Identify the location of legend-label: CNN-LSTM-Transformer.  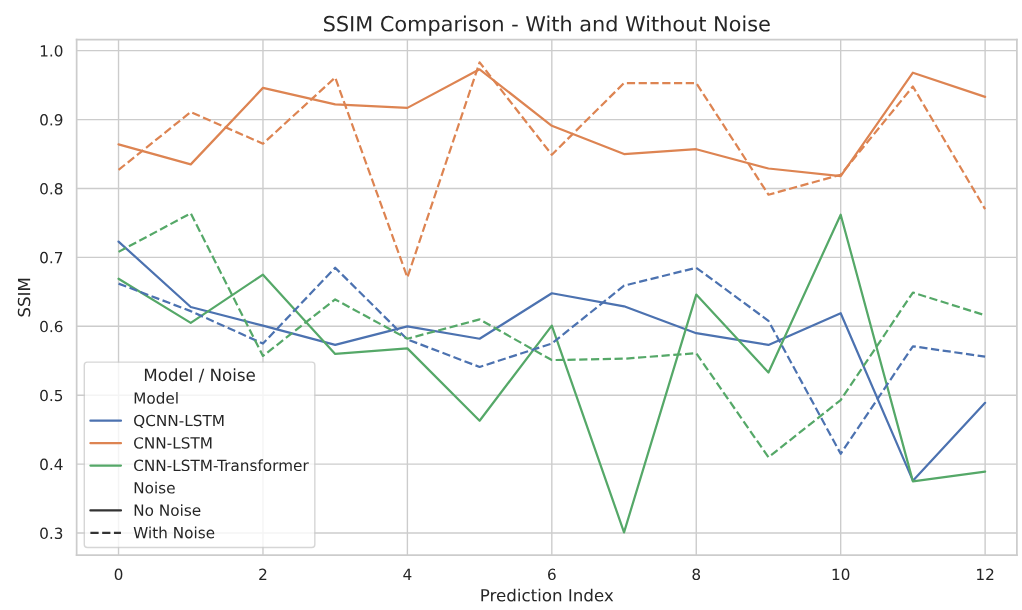
(221, 465).